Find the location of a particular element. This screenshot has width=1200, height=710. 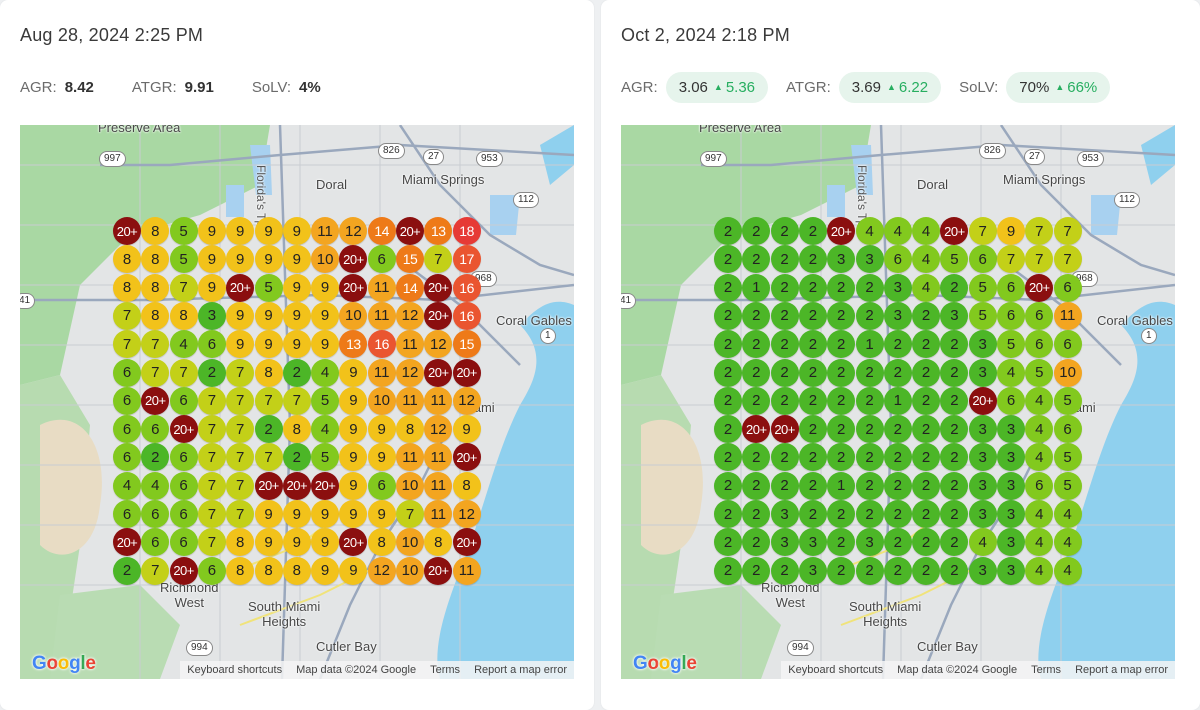

rank-pin: 16 is located at coordinates (381, 344).